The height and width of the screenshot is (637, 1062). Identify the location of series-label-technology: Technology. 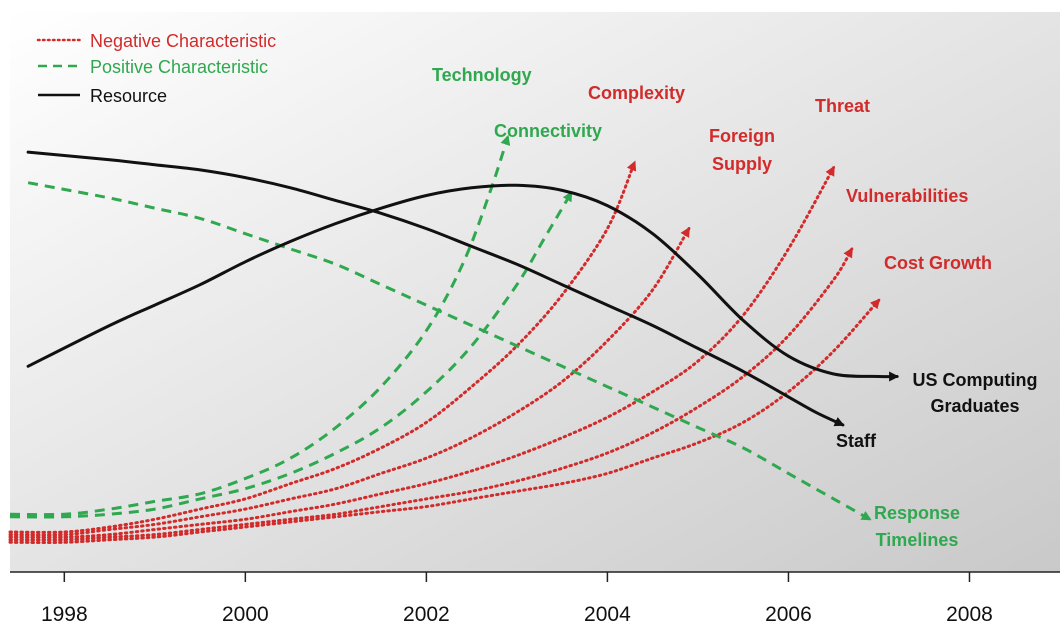
(482, 75).